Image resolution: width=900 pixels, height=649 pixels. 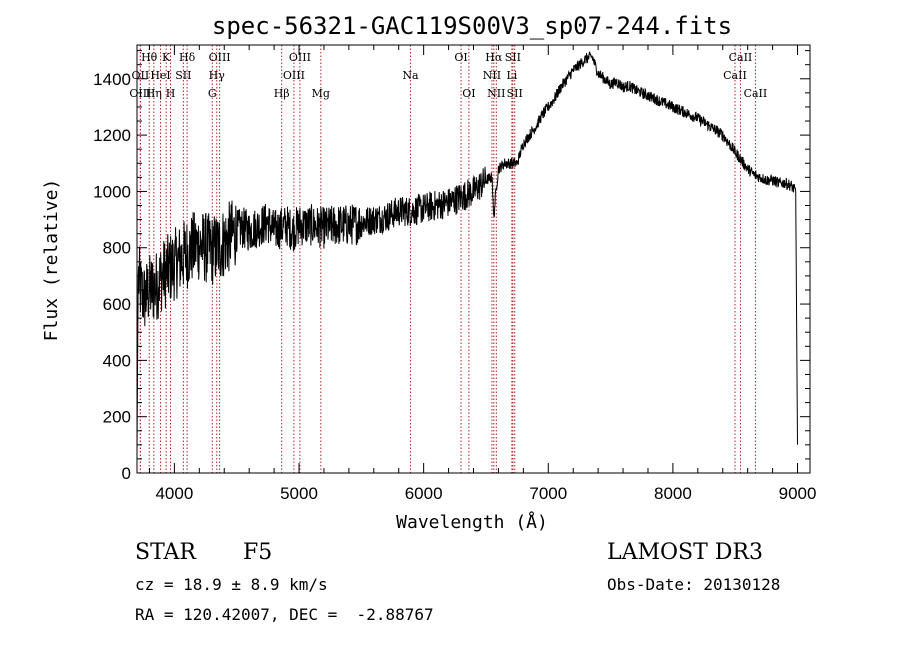 What do you see at coordinates (154, 93) in the screenshot?
I see `line-marker-label: Hη` at bounding box center [154, 93].